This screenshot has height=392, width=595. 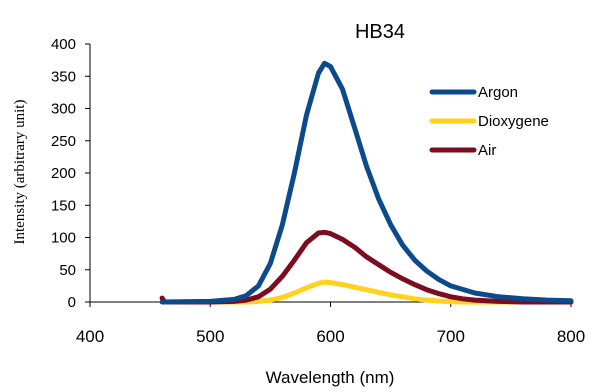 I want to click on legend-label-air: Air, so click(x=487, y=150).